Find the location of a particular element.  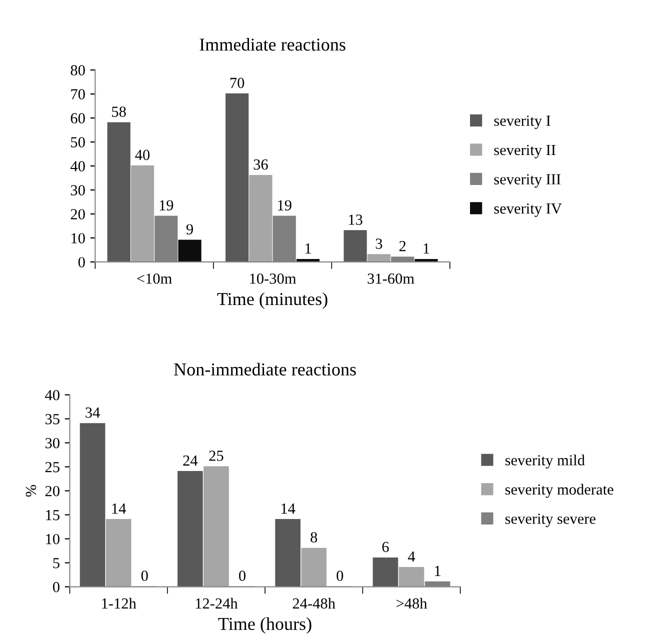

data-label: 2 is located at coordinates (402, 246).